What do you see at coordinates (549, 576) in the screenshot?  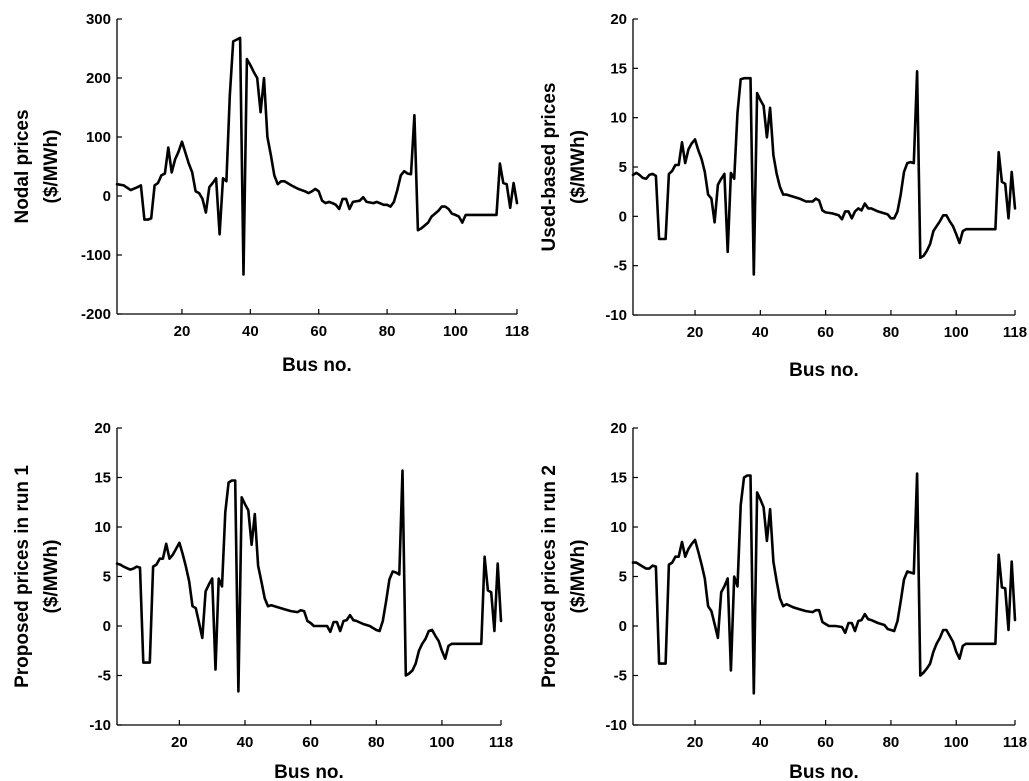 I see `y-axis-title: Proposed prices in run 2` at bounding box center [549, 576].